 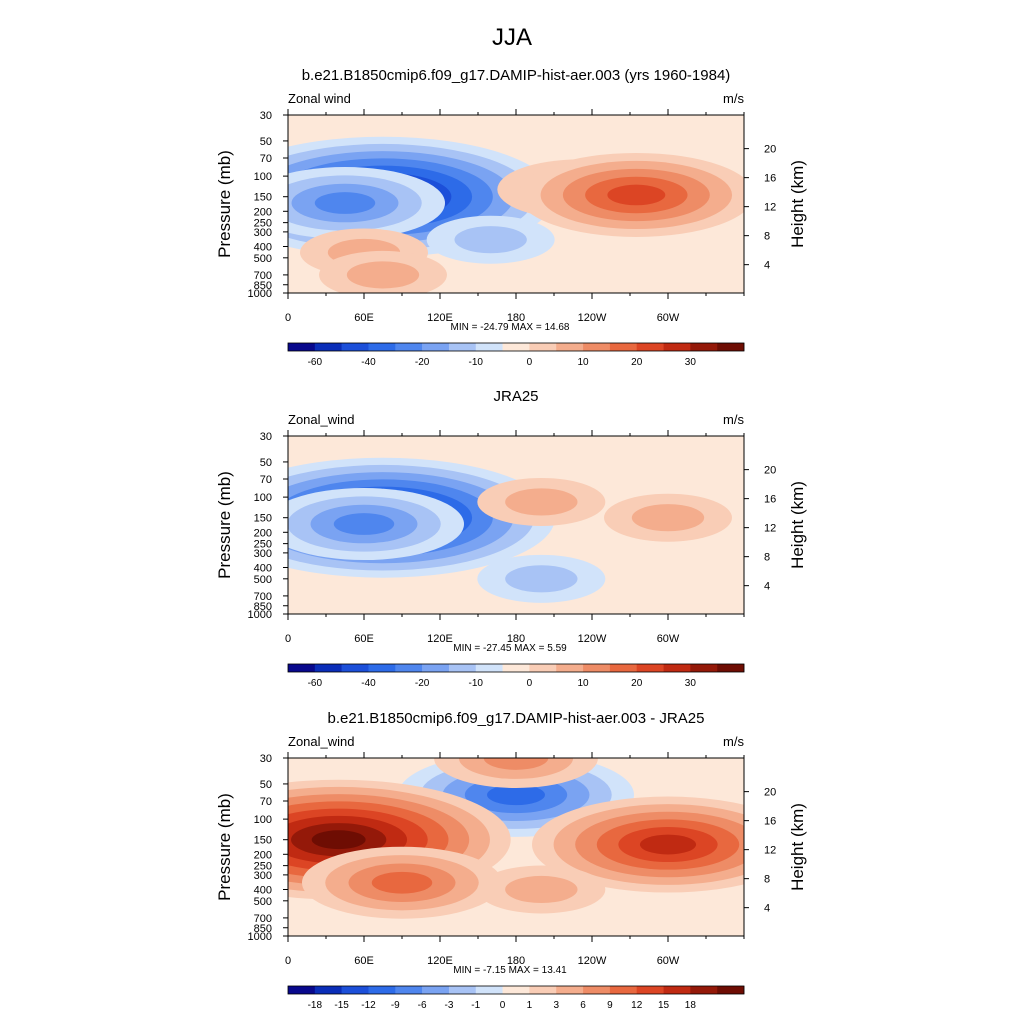 I want to click on units-label: m/s, so click(x=733, y=98).